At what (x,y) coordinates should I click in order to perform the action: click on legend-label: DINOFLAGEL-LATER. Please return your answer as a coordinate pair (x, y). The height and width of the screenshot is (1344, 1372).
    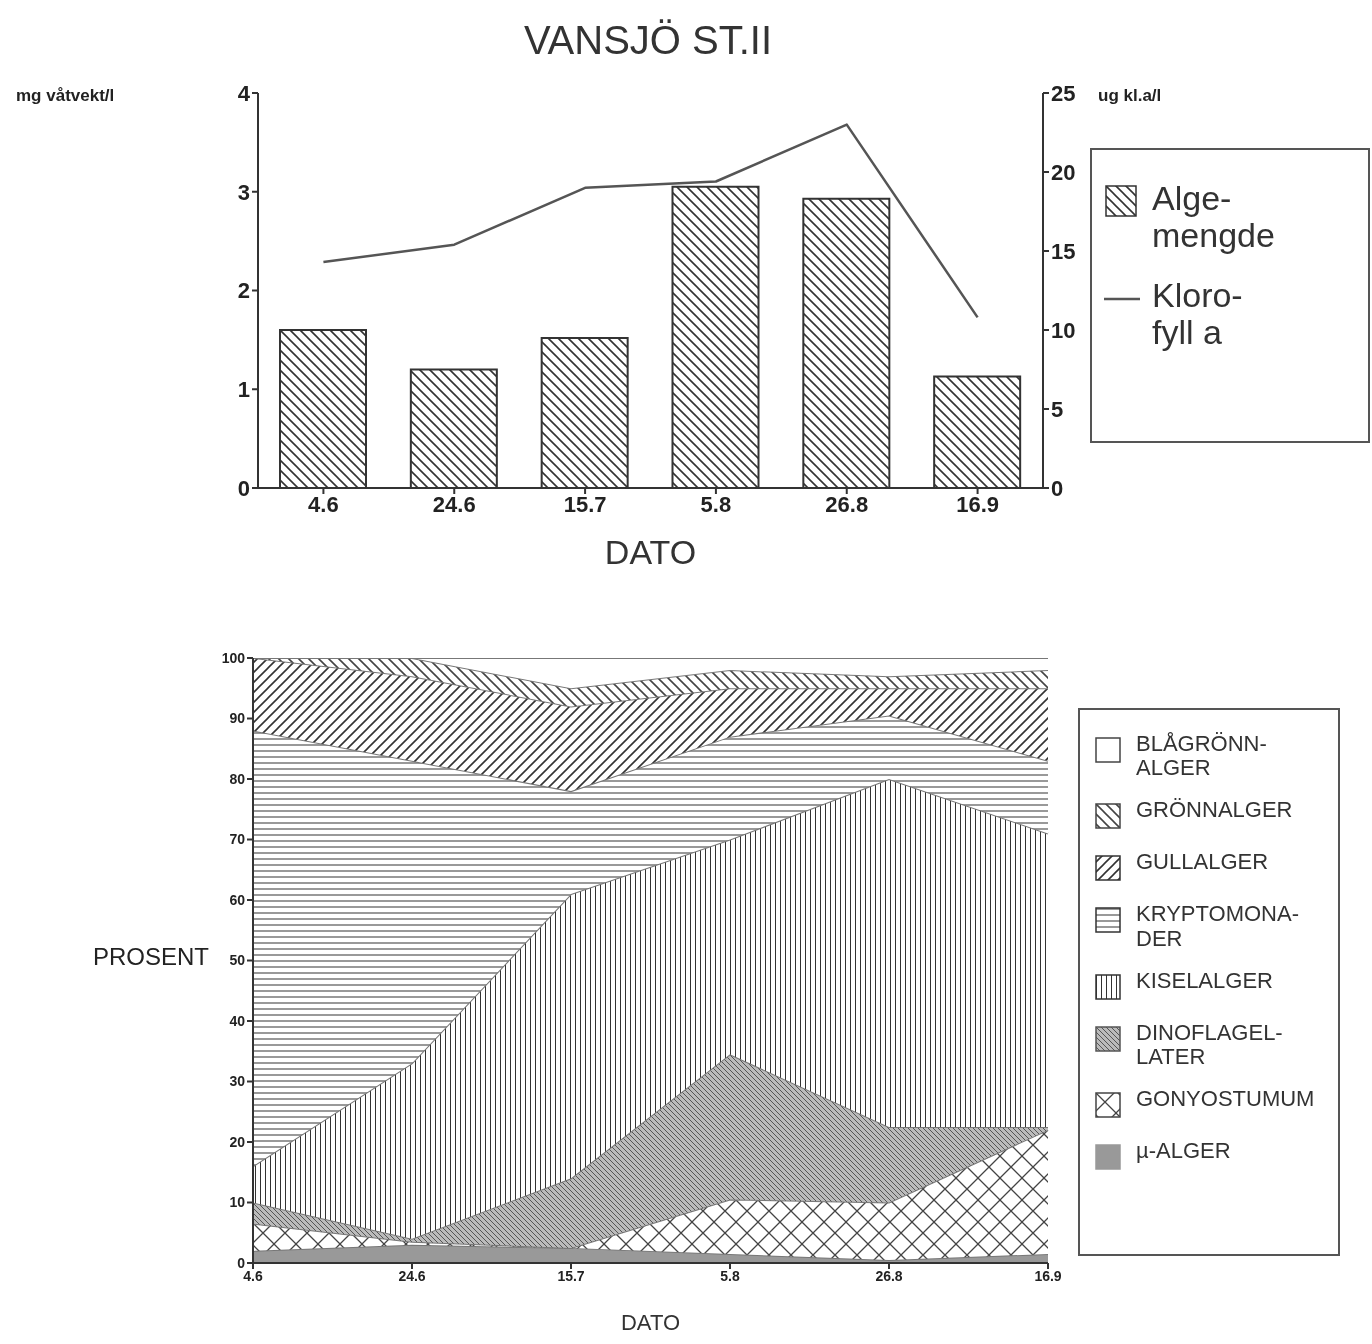
    Looking at the image, I should click on (1209, 1044).